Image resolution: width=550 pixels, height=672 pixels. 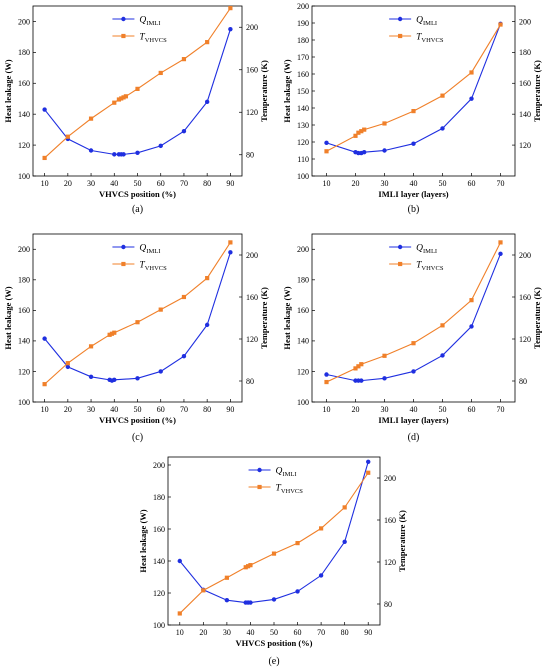 What do you see at coordinates (400, 36) in the screenshot?
I see `legend-marker-t-vhvcs` at bounding box center [400, 36].